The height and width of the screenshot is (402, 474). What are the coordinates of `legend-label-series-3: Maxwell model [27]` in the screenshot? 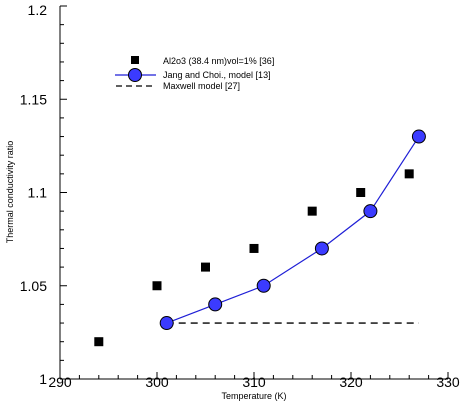 It's located at (201, 86).